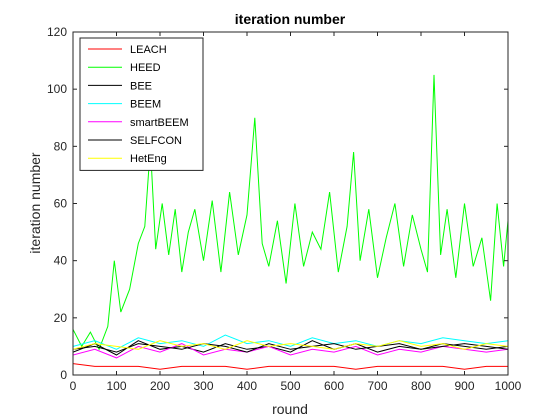  Describe the element at coordinates (57, 89) in the screenshot. I see `y-tick-label: 100` at that location.